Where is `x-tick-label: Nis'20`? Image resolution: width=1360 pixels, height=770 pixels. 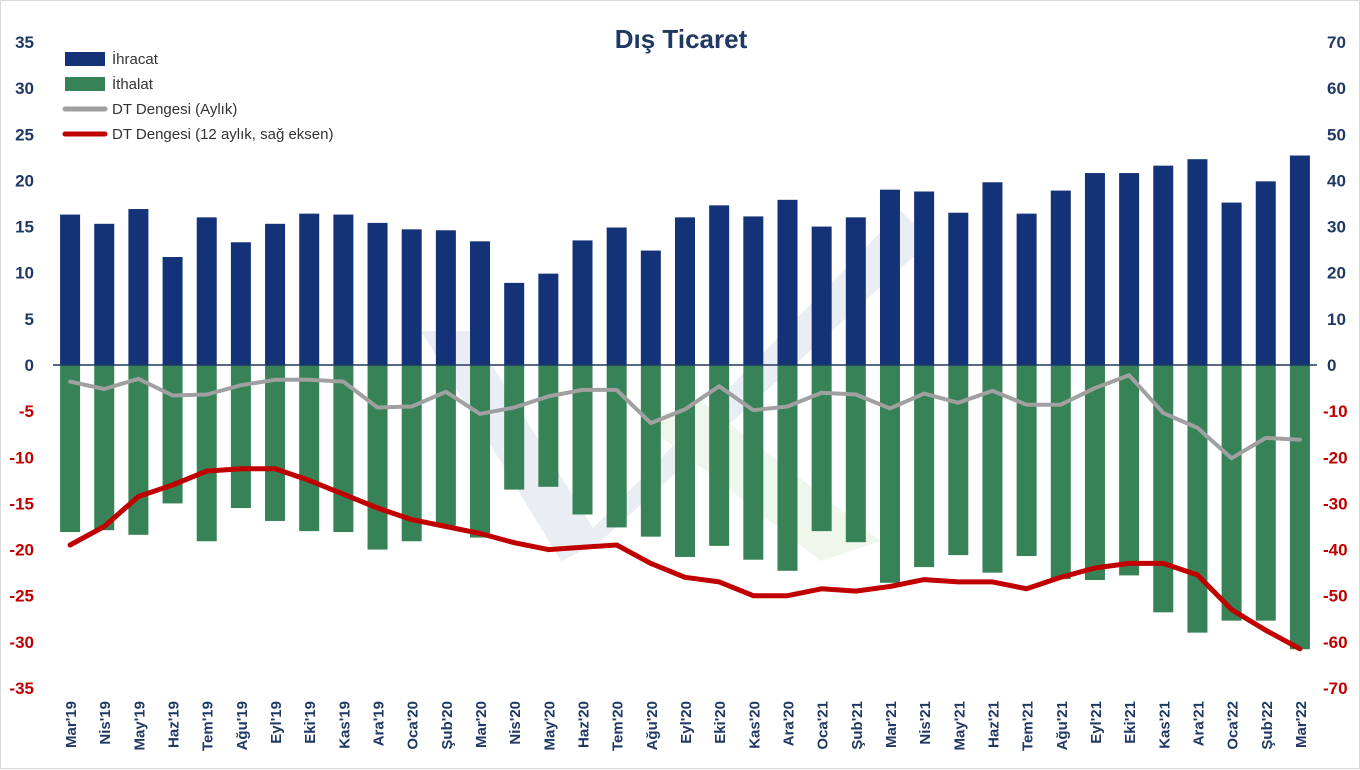 x-tick-label: Nis'20 is located at coordinates (515, 723).